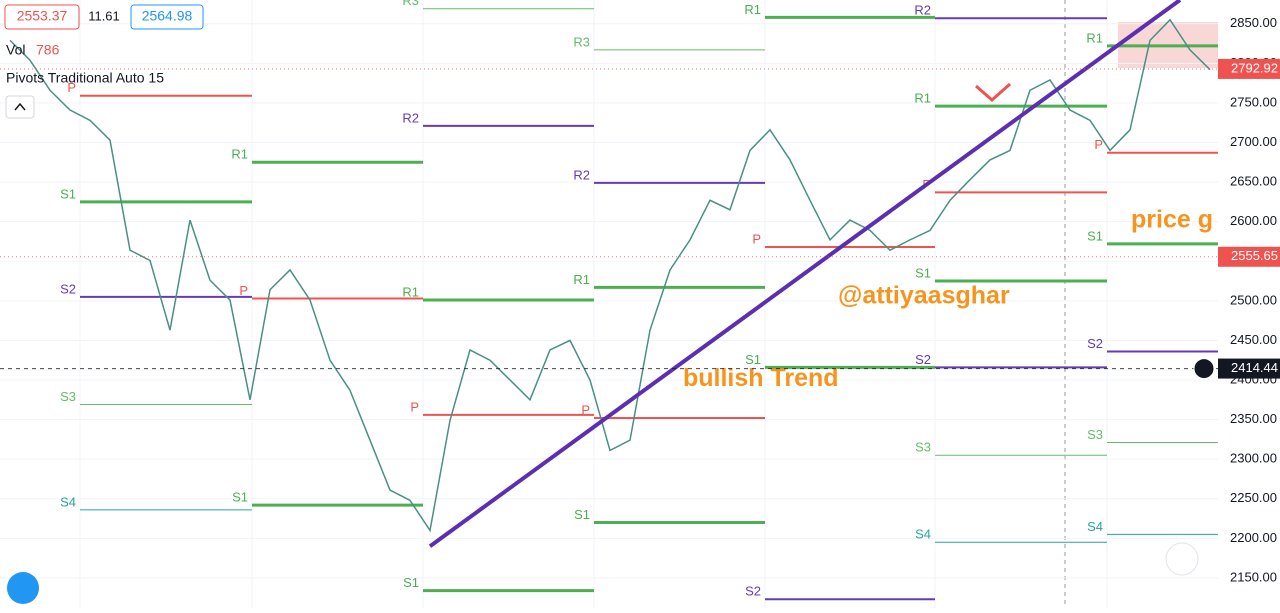 Image resolution: width=1280 pixels, height=613 pixels. What do you see at coordinates (23, 588) in the screenshot?
I see `logo` at bounding box center [23, 588].